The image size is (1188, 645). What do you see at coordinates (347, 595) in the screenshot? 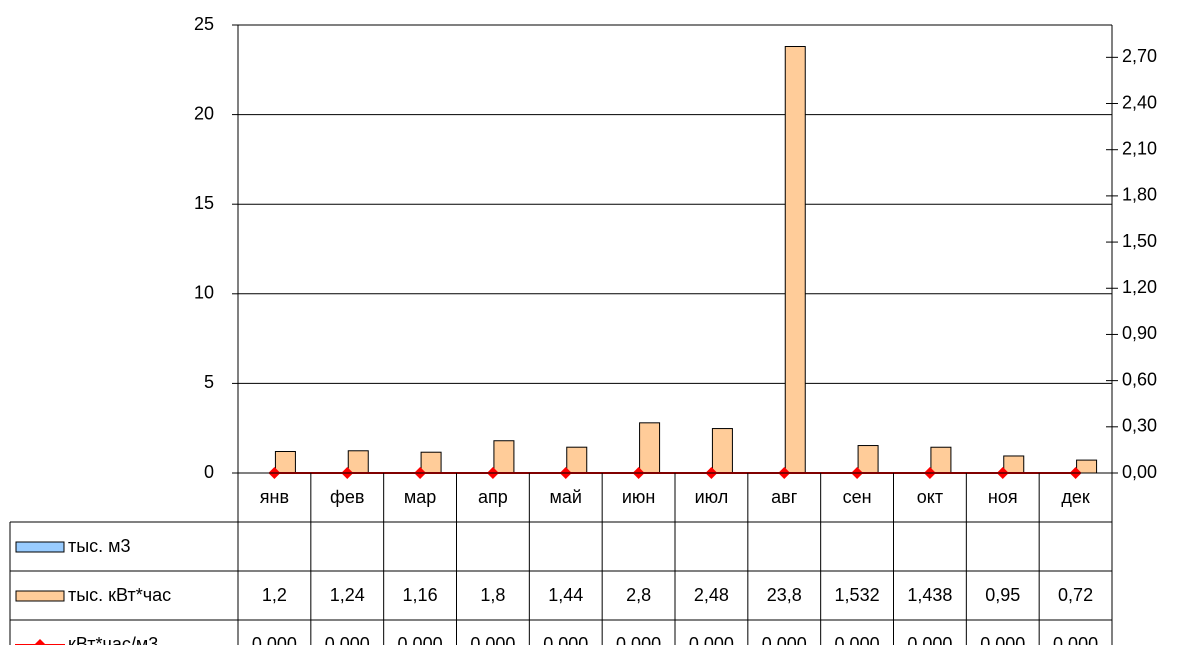
I see `table-value: 1,24` at bounding box center [347, 595].